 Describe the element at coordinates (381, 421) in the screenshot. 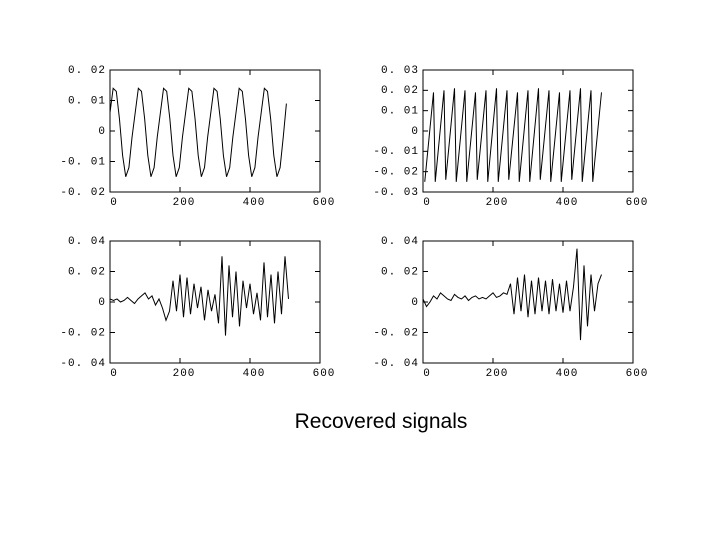

I see `caption: Recovered signals` at that location.